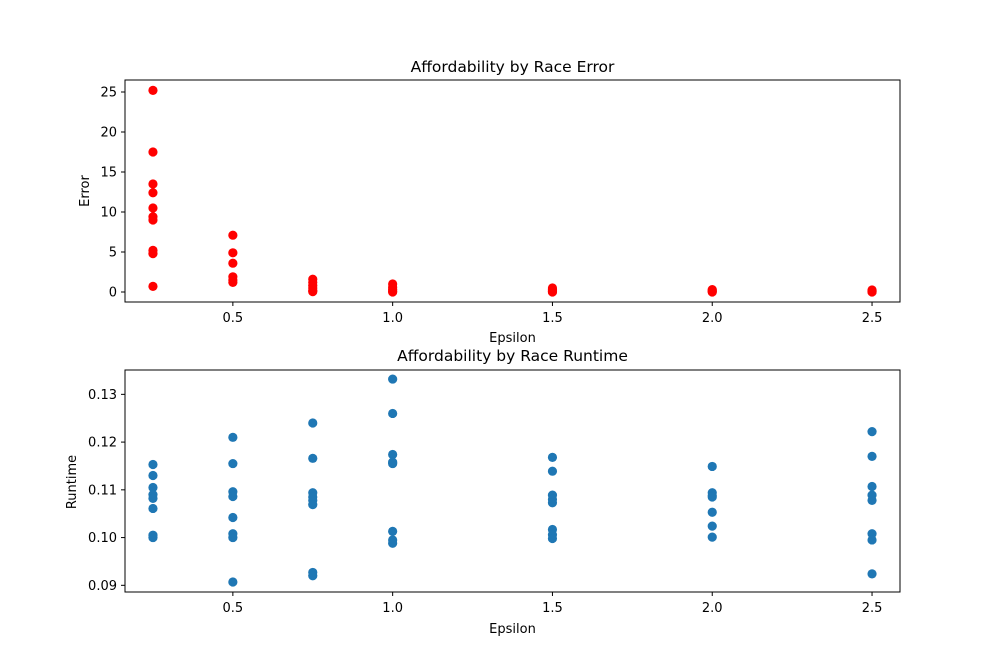 This screenshot has width=1000, height=666. I want to click on runtime-y-ticks: 0.09 0.10 0.11 0.12 0.13, so click(106, 491).